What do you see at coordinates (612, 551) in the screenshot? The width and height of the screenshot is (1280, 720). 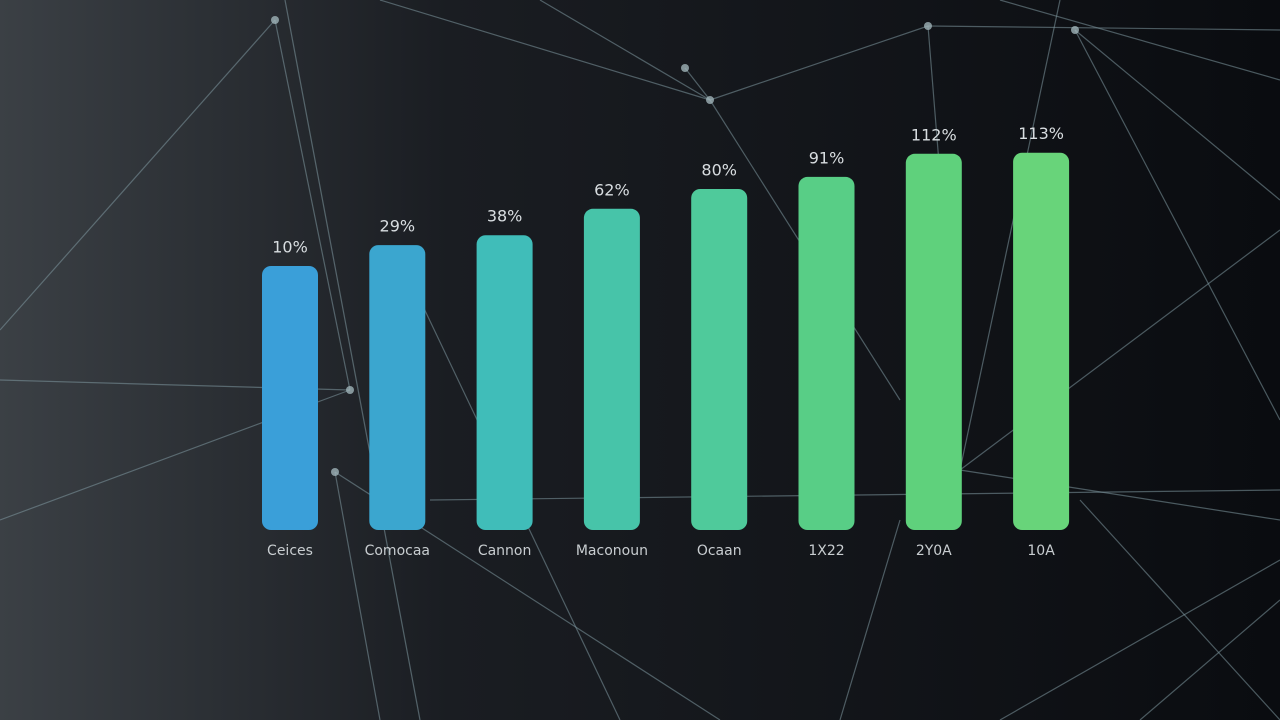 I see `x-tick-label: Maconoun` at bounding box center [612, 551].